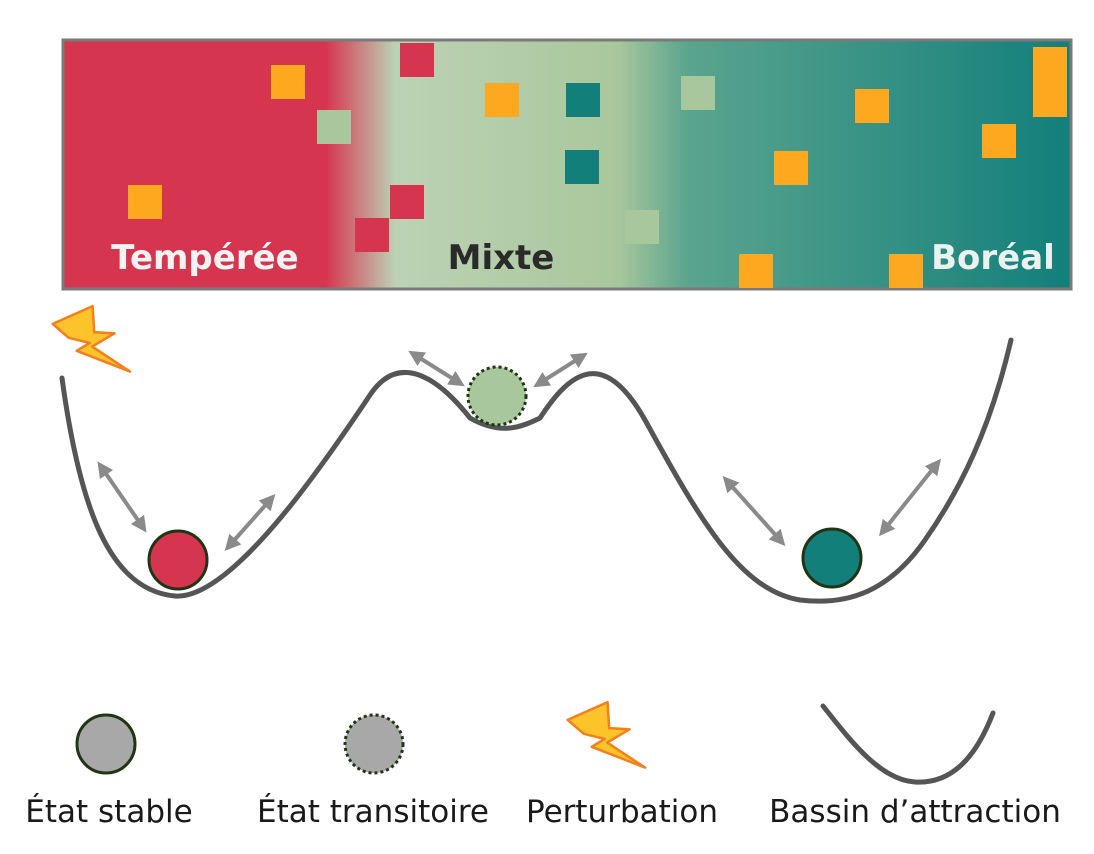  I want to click on legend-label-stable-state: État stable, so click(108, 812).